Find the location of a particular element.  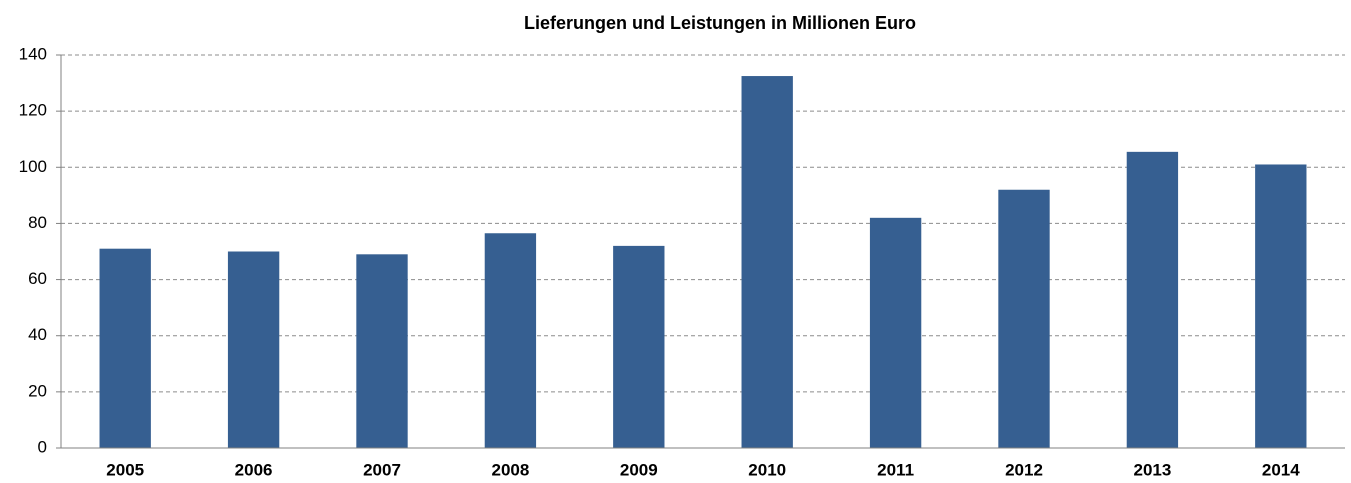

y-tick-label: 0 is located at coordinates (42, 446).